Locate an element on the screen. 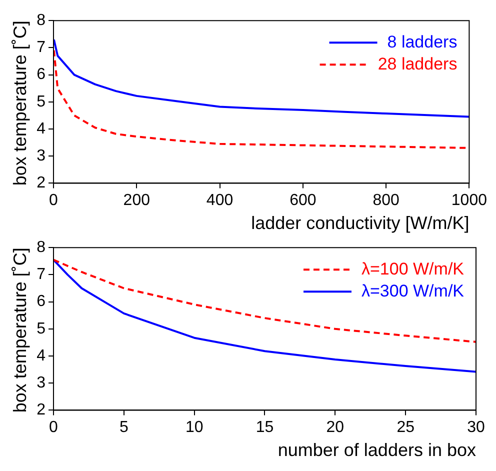 This screenshot has height=471, width=496. legend-label: 28 ladders is located at coordinates (418, 64).